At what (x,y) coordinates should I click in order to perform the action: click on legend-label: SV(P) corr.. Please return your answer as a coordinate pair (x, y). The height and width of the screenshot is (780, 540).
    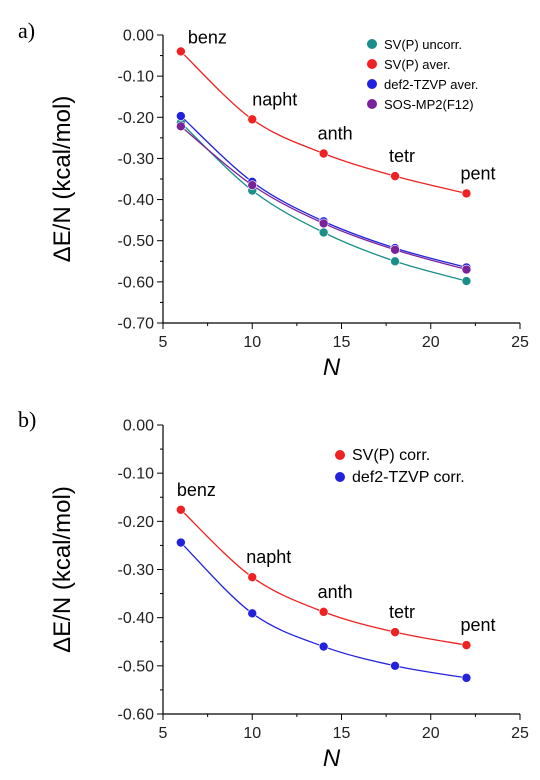
    Looking at the image, I should click on (391, 455).